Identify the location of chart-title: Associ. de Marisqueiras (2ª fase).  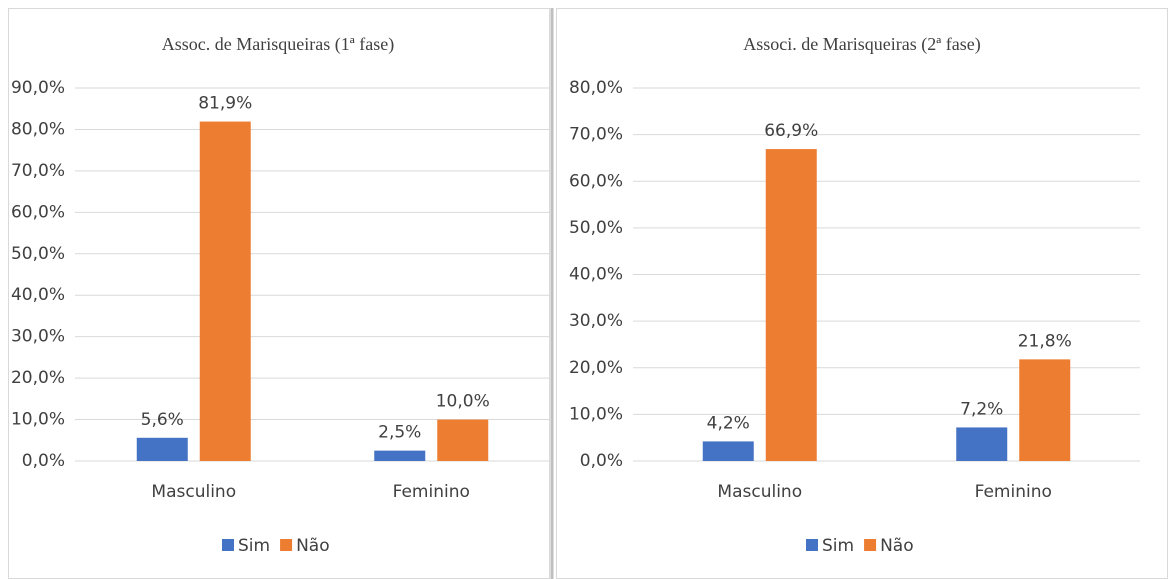
(861, 44).